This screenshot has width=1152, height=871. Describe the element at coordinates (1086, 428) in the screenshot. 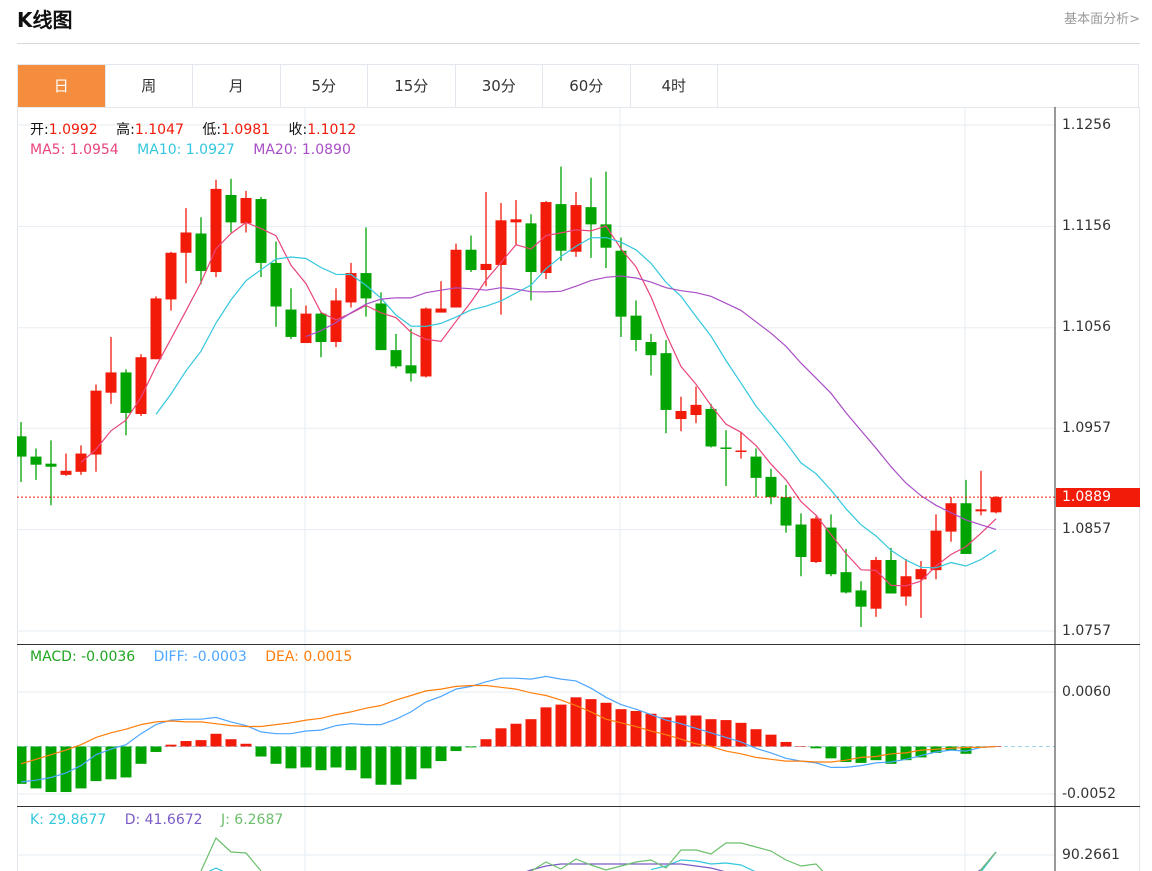

I see `price-tick: 1.0957` at that location.